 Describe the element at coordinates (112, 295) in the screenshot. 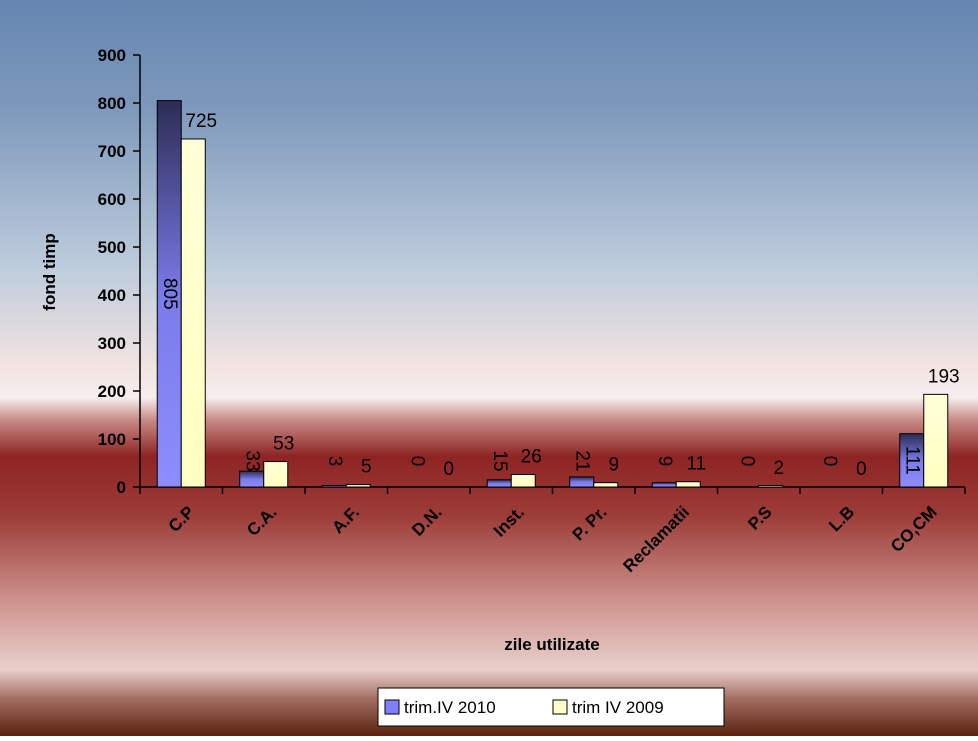

I see `y-tick-label: 400` at that location.